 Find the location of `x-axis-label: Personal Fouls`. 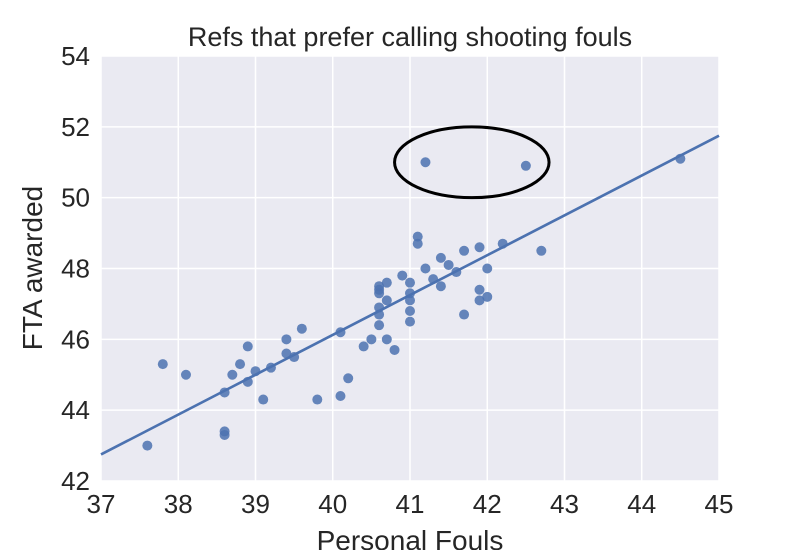

x-axis-label: Personal Fouls is located at coordinates (410, 537).